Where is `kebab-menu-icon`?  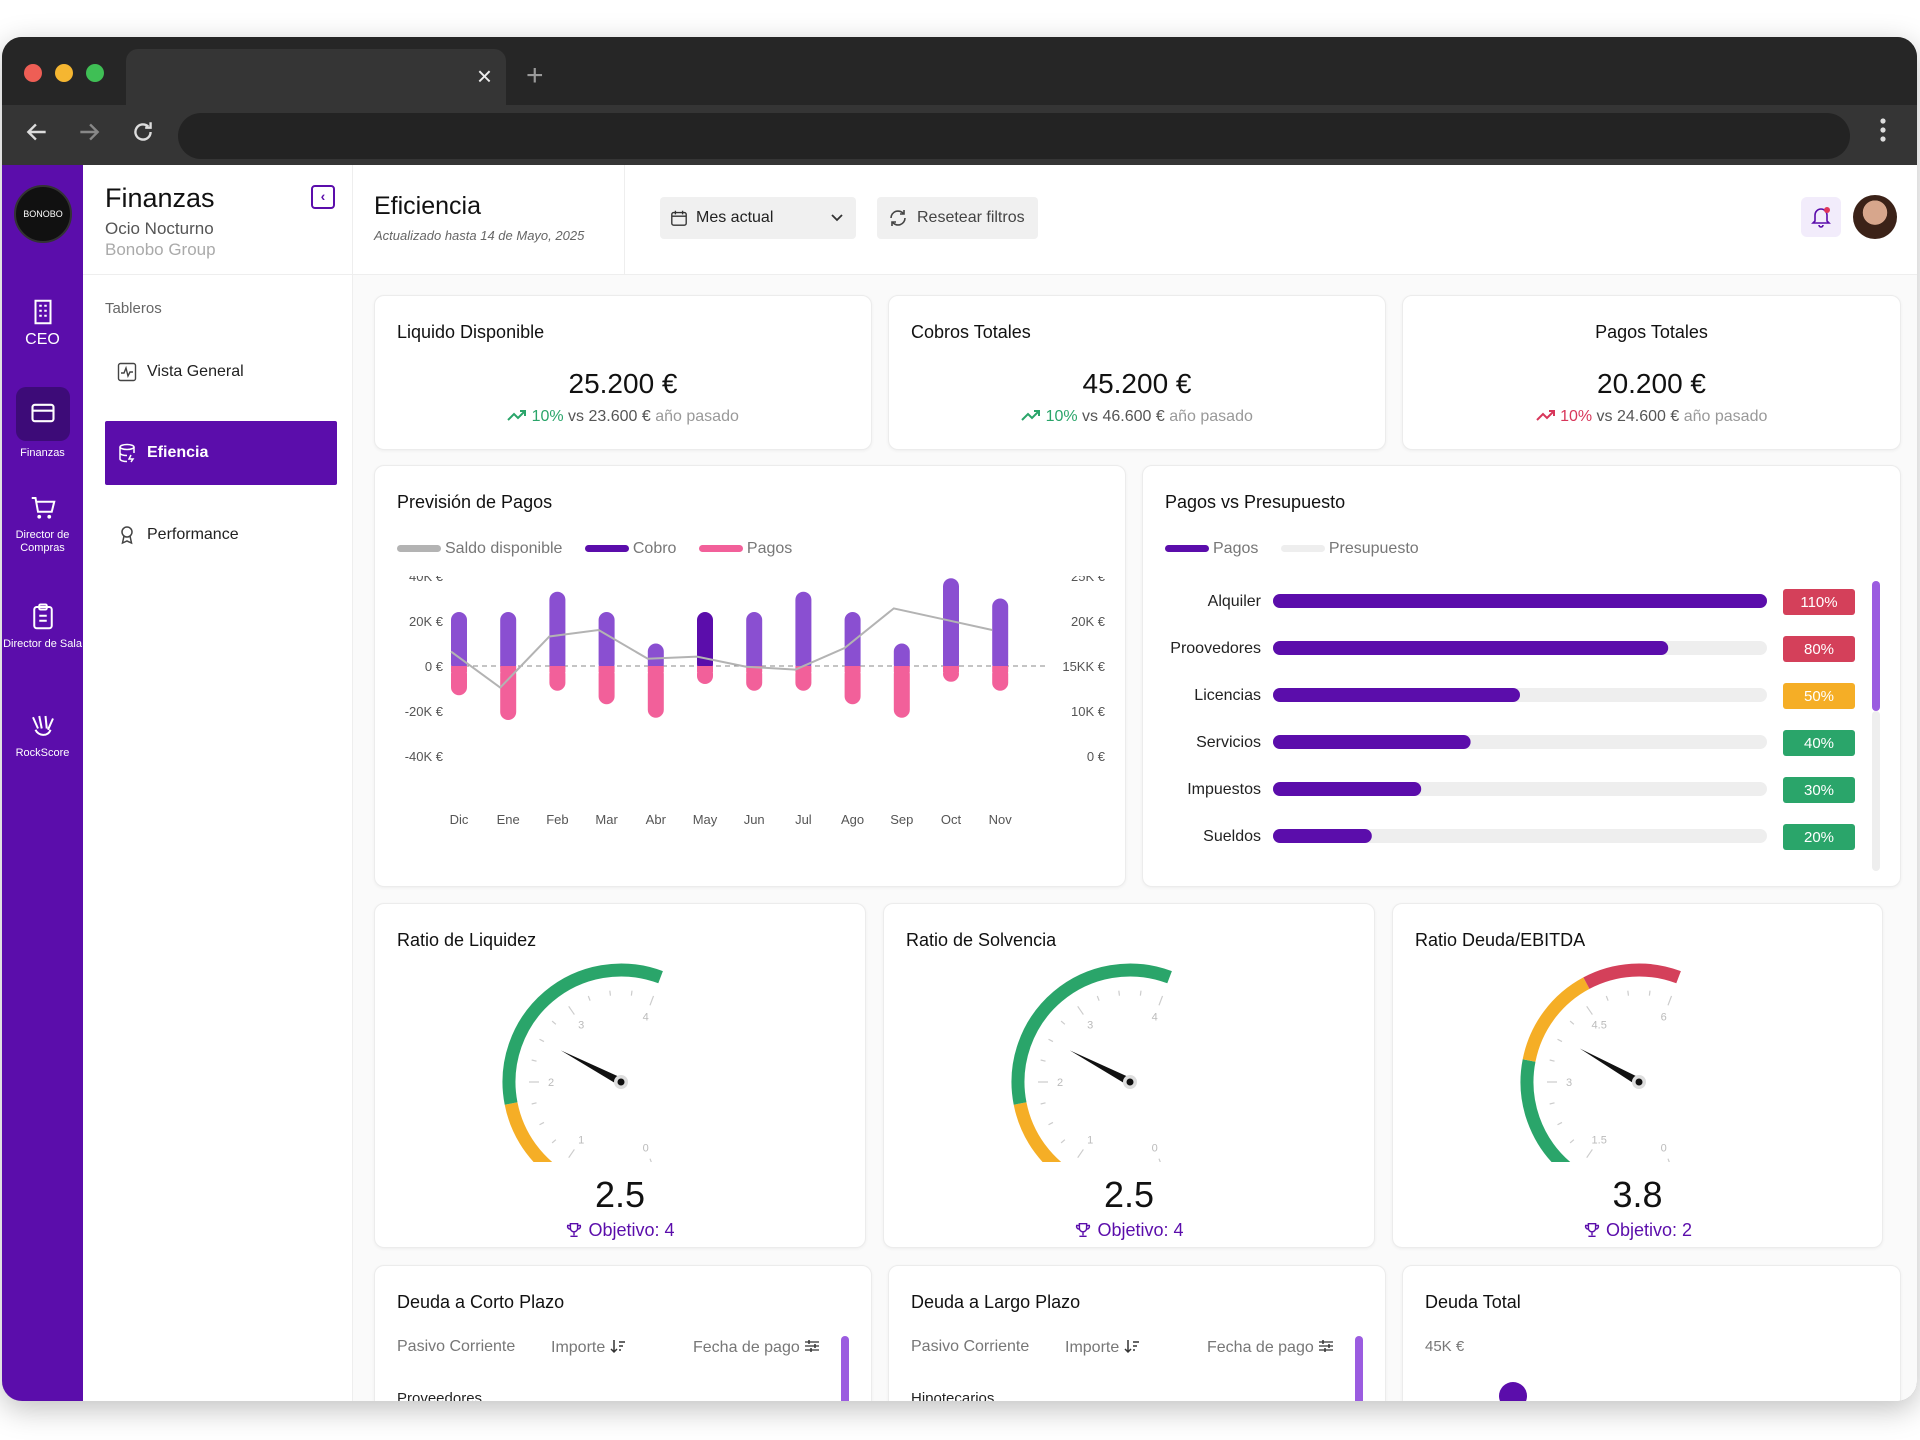 kebab-menu-icon is located at coordinates (1883, 130).